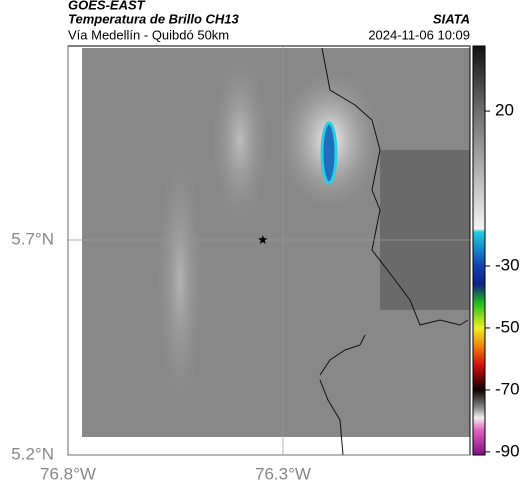  I want to click on colorbar: 20 -30 -50 -70 -90, so click(496, 252).